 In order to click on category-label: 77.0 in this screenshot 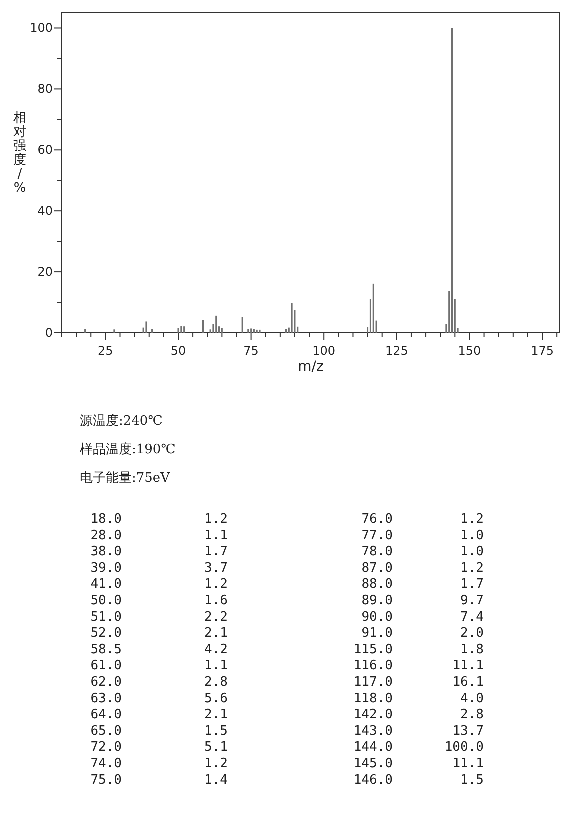, I will do `click(377, 536)`.